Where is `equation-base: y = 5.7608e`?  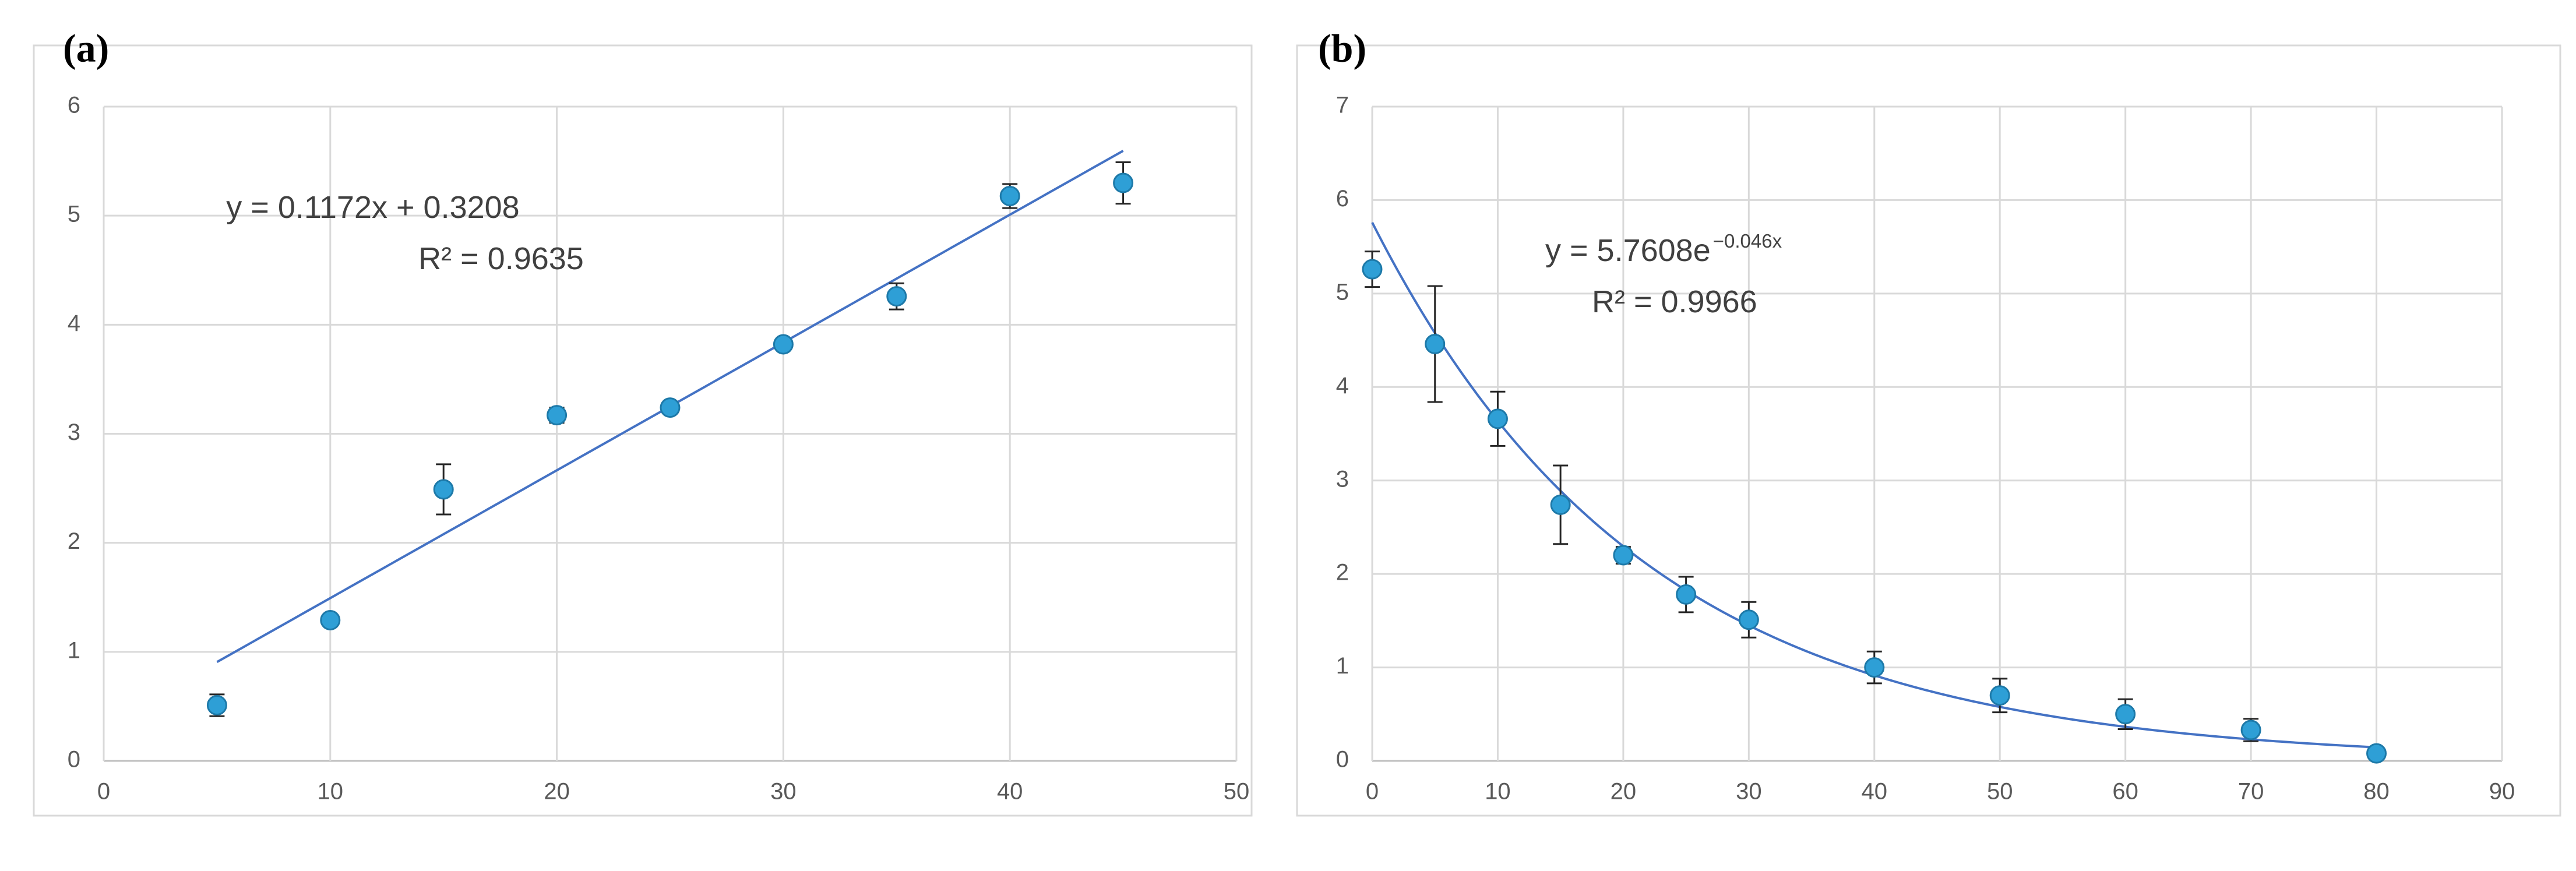 equation-base: y = 5.7608e is located at coordinates (1628, 250).